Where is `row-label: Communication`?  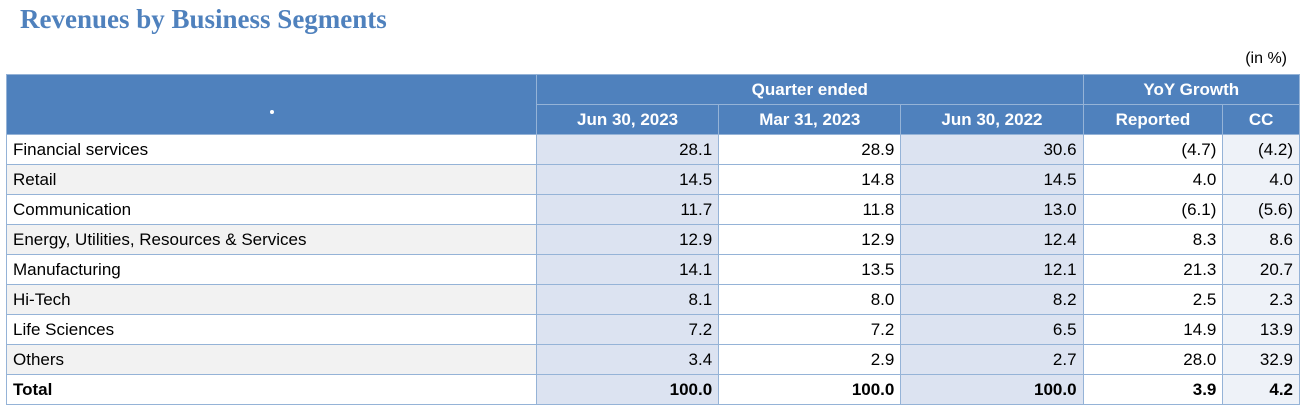 row-label: Communication is located at coordinates (271, 209).